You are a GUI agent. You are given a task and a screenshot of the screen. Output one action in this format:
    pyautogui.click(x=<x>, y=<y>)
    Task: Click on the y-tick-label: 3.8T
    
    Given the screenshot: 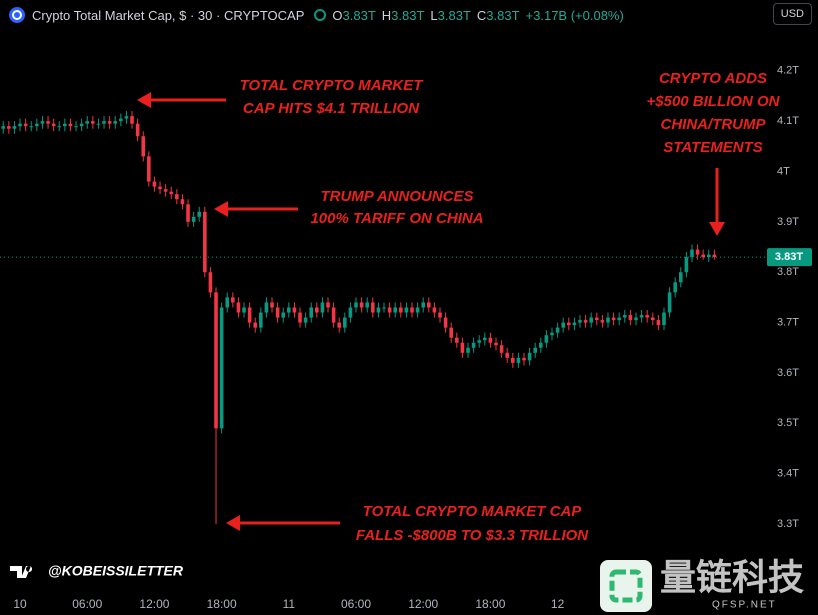 What is the action you would take?
    pyautogui.click(x=788, y=272)
    